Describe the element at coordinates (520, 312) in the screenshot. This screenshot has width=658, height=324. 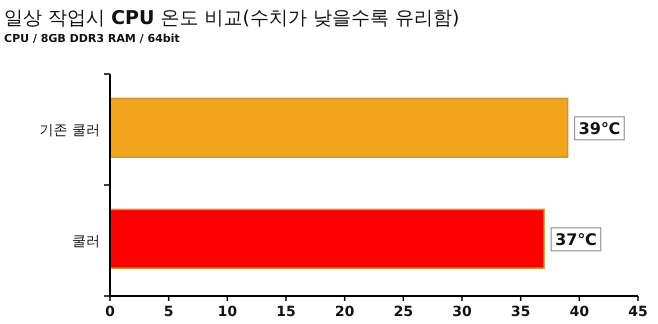
I see `x-tick-label: 35` at that location.